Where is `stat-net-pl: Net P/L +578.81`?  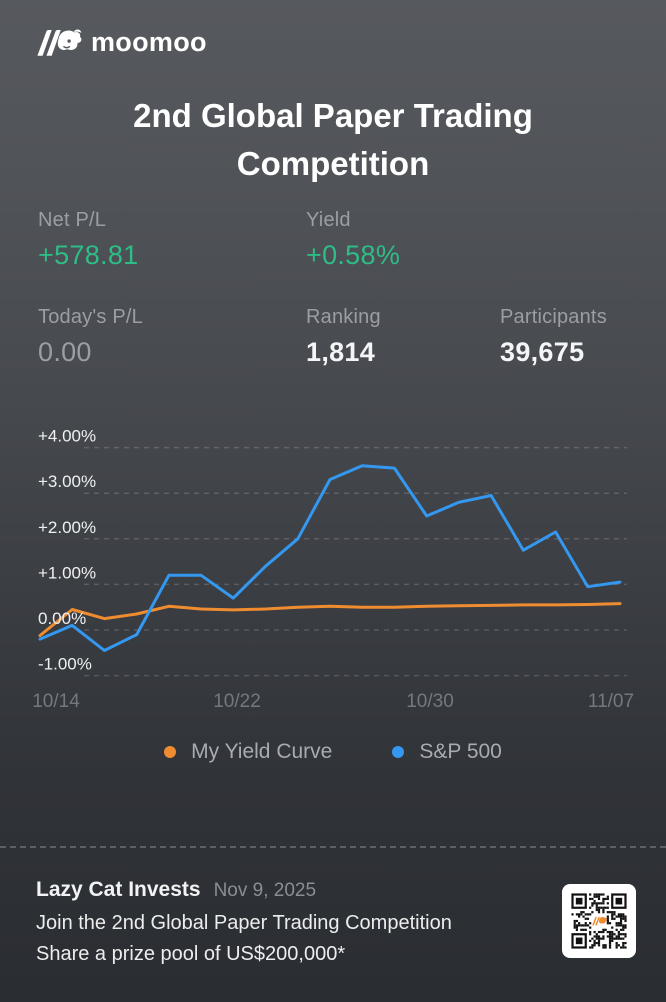 stat-net-pl: Net P/L +578.81 is located at coordinates (88, 240).